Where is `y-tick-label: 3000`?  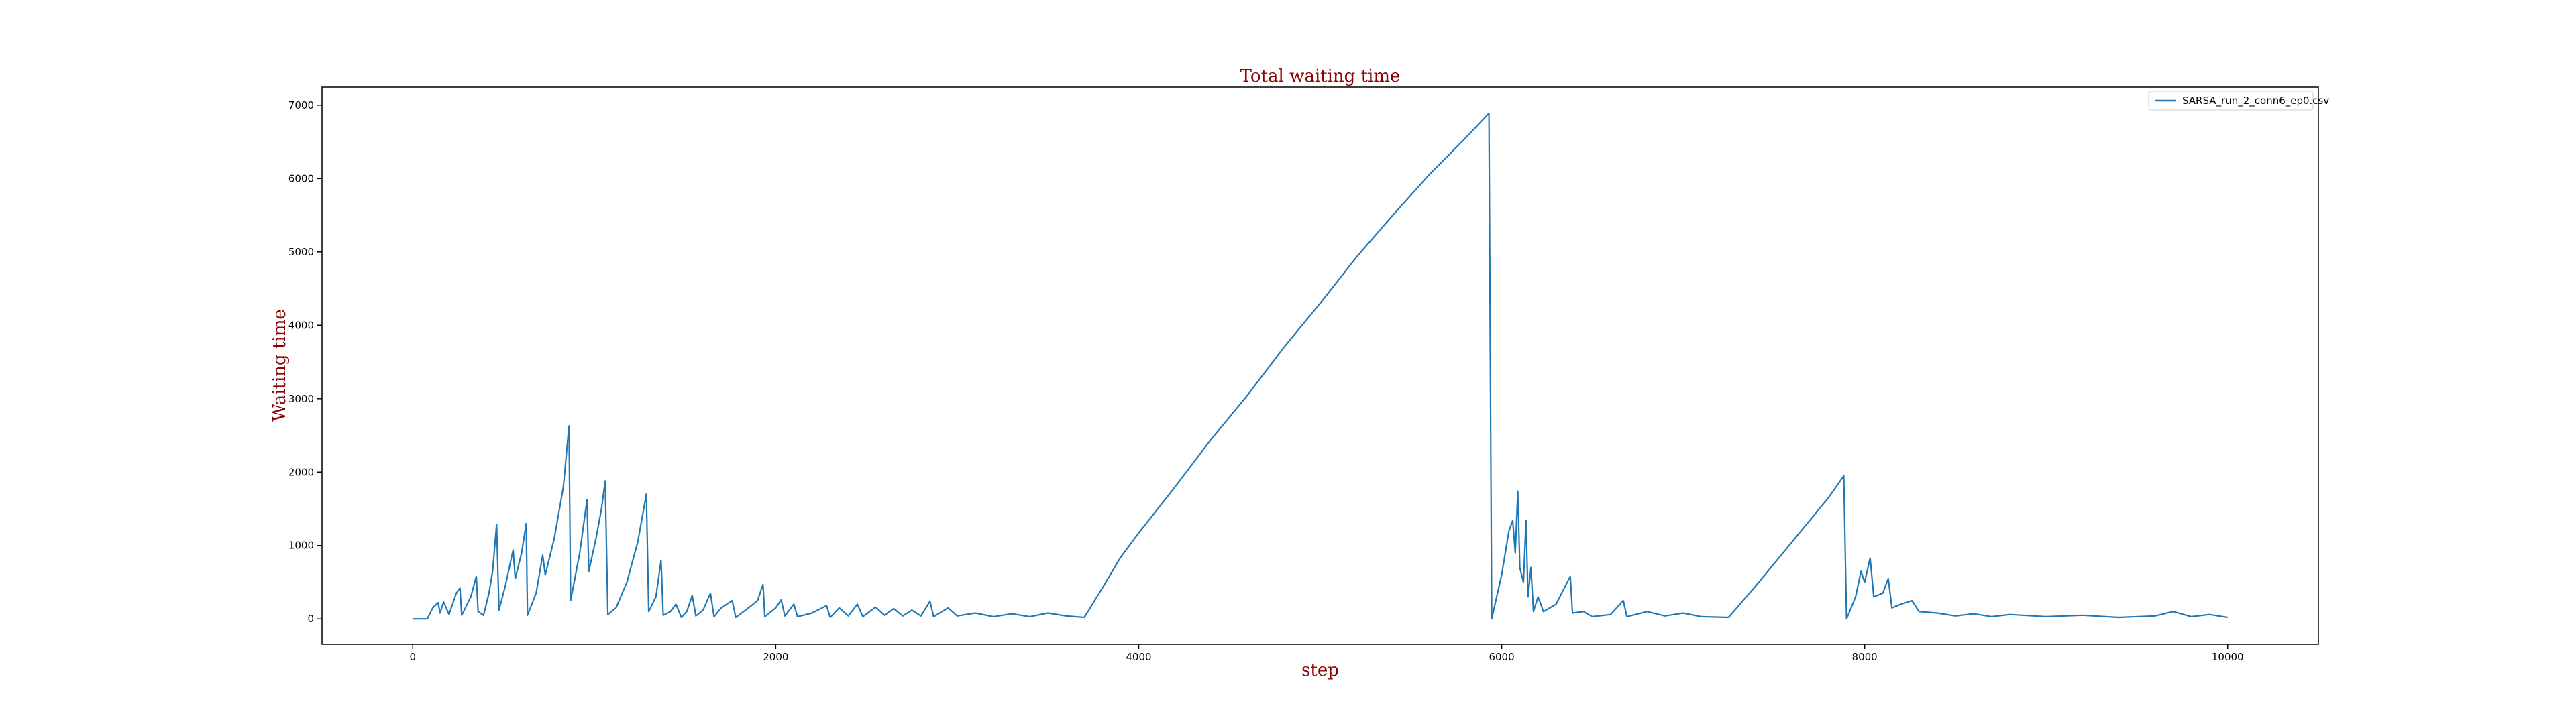
y-tick-label: 3000 is located at coordinates (301, 399).